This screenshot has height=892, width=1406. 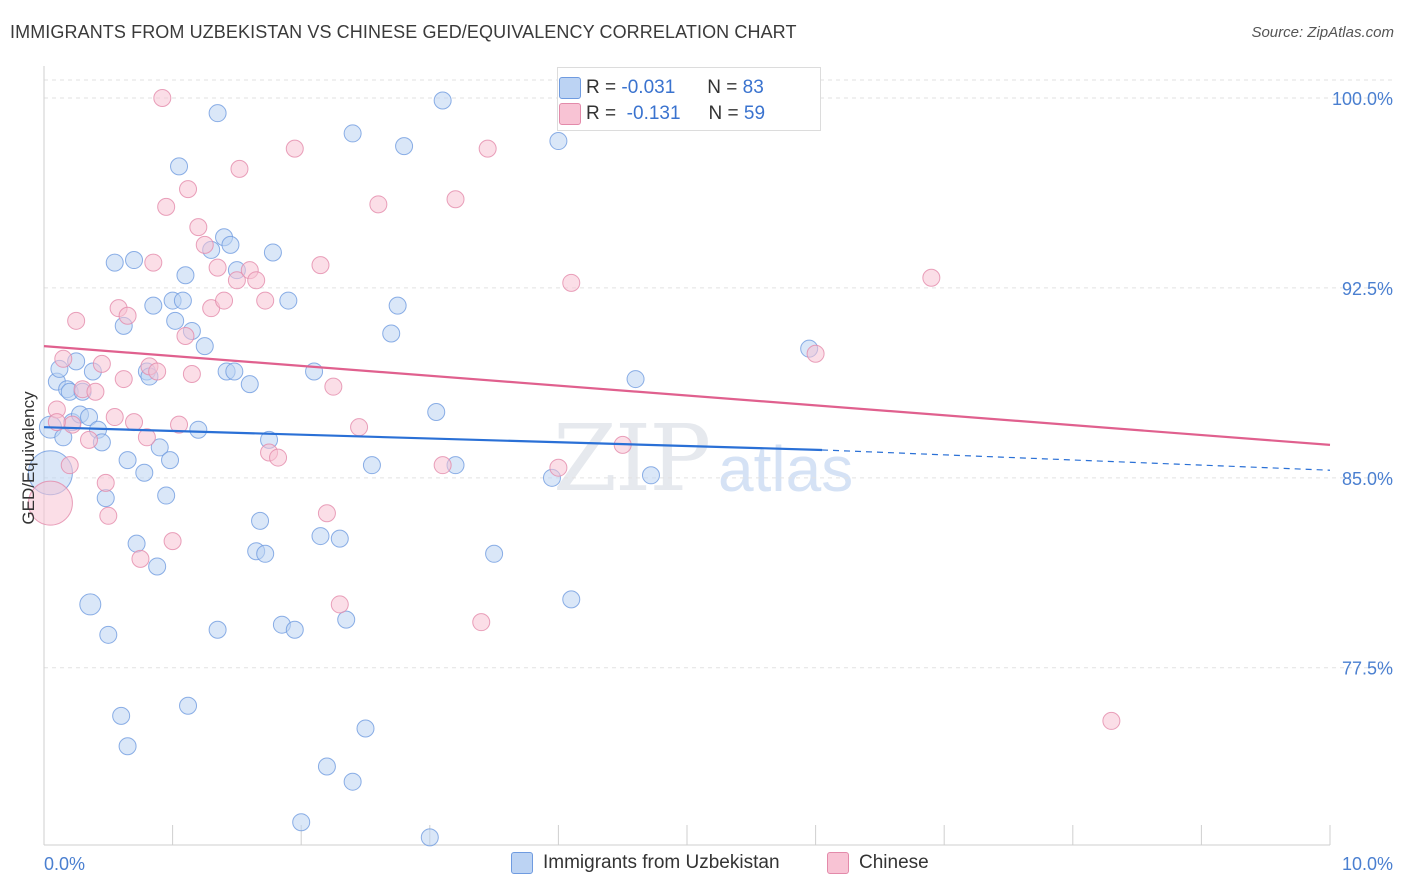 What do you see at coordinates (1322, 32) in the screenshot?
I see `source-label: Source: ZipAtlas.com` at bounding box center [1322, 32].